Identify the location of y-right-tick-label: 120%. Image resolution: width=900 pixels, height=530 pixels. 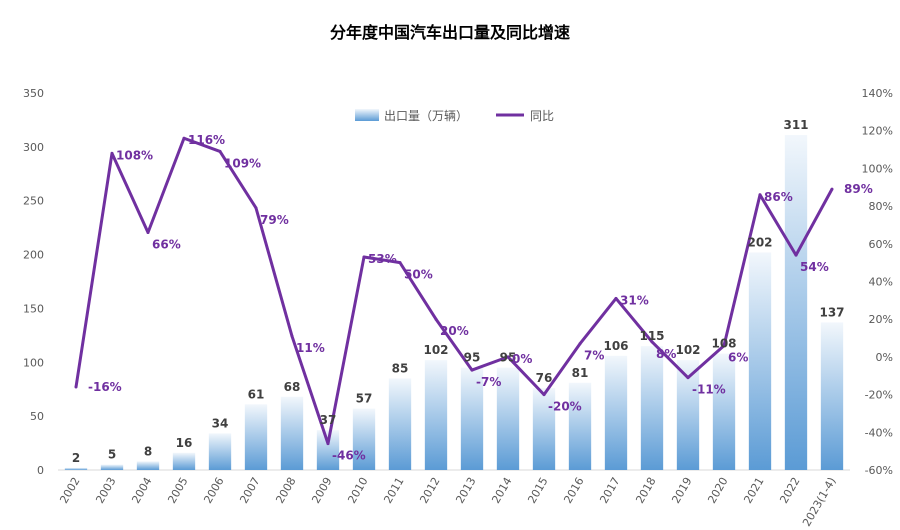
(877, 131).